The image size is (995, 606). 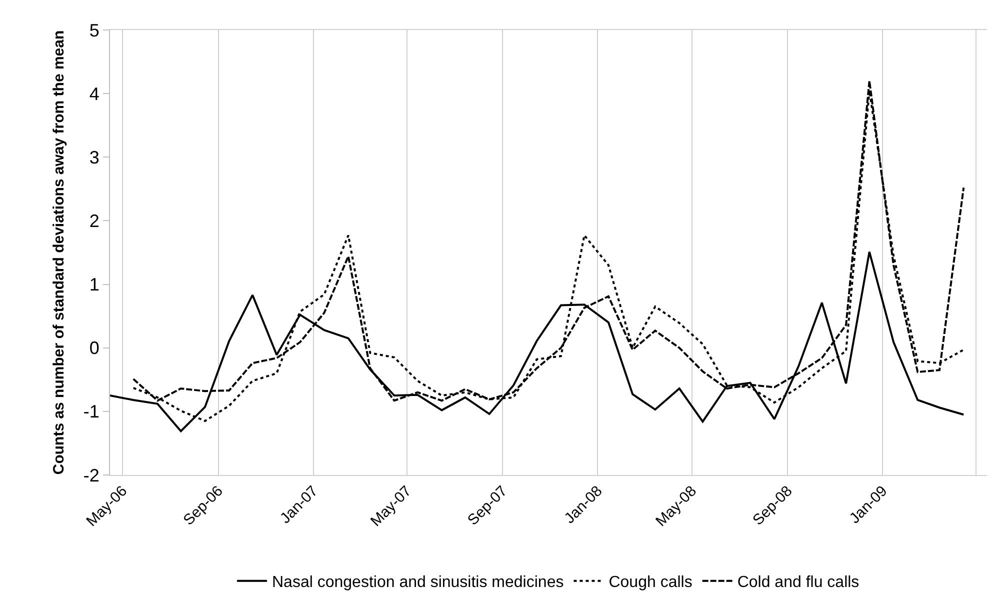 I want to click on y-tick-label: 5, so click(x=94, y=30).